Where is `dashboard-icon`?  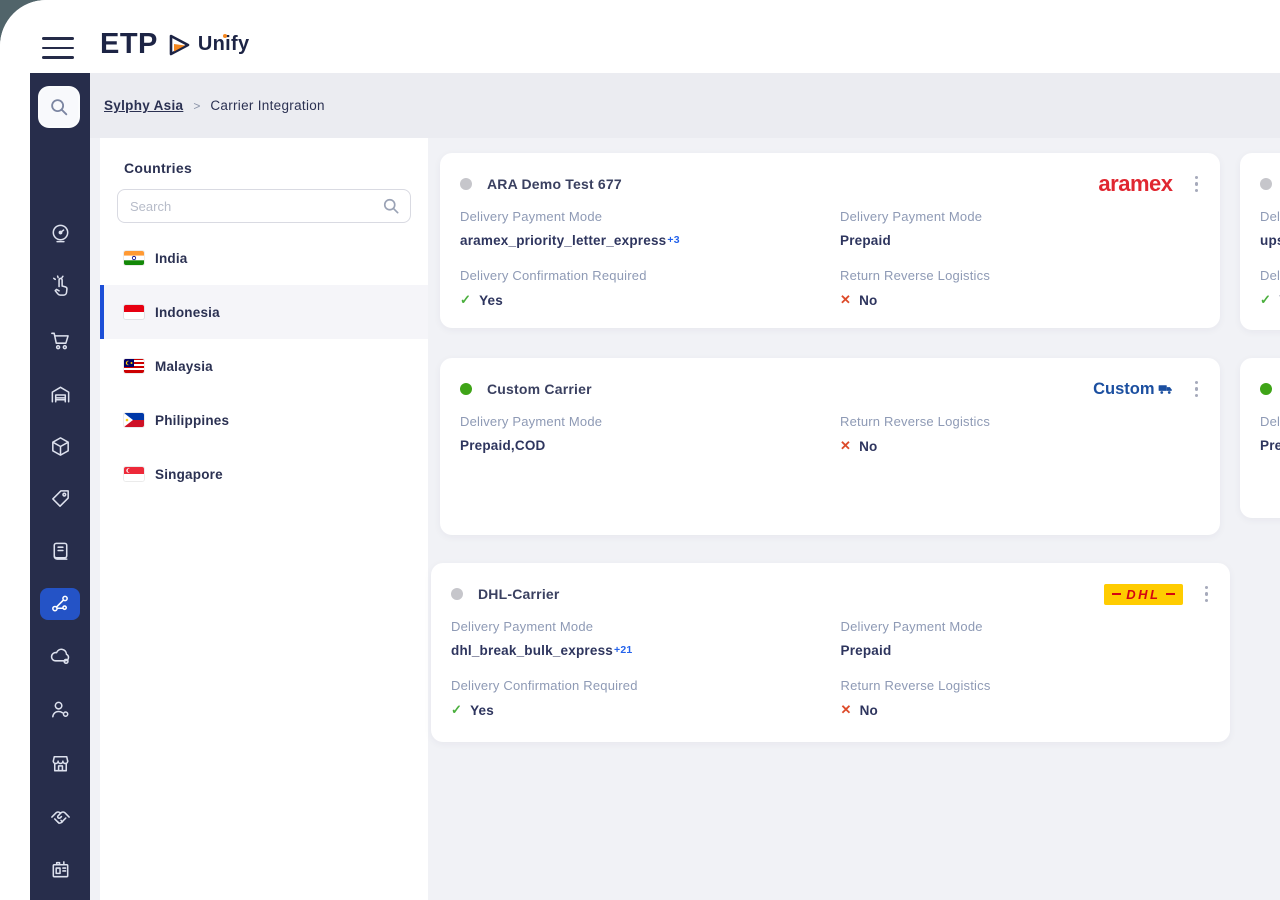
dashboard-icon is located at coordinates (60, 233).